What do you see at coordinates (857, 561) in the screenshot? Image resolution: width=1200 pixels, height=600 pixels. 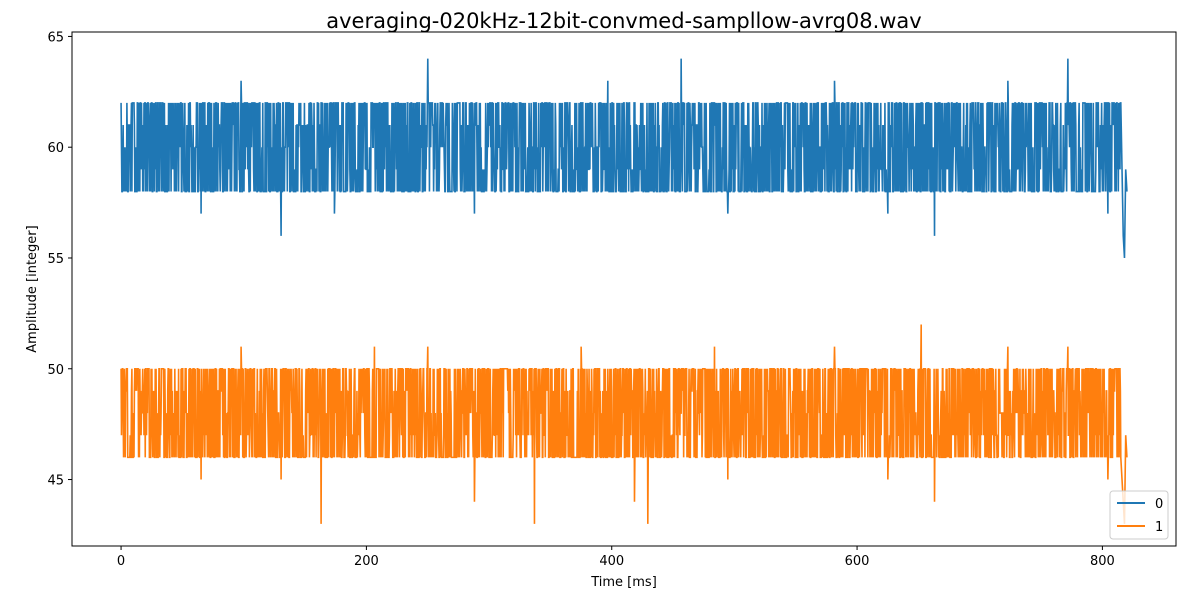 I see `x-tick-label: 600` at bounding box center [857, 561].